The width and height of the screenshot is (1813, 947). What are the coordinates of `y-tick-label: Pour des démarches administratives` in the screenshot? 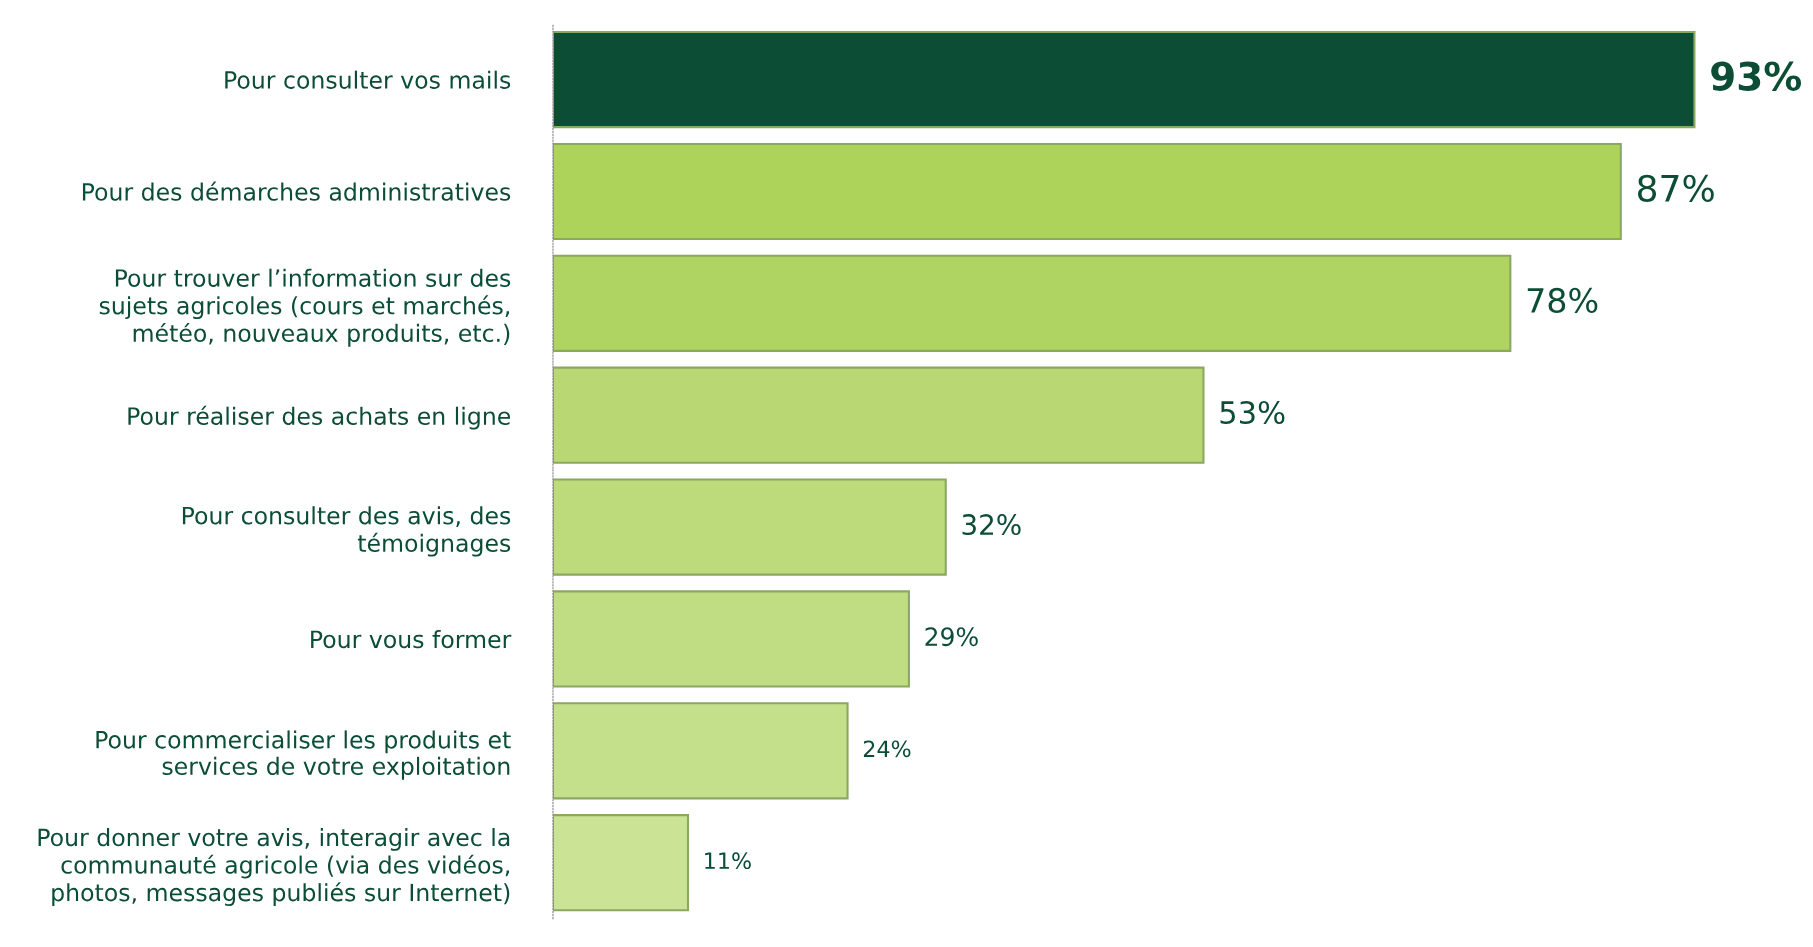 It's located at (296, 191).